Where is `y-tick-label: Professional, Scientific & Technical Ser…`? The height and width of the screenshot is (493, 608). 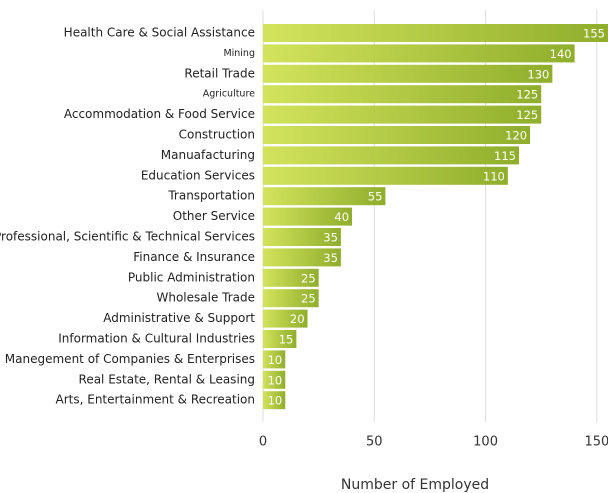 y-tick-label: Professional, Scientific & Technical Ser… is located at coordinates (127, 237).